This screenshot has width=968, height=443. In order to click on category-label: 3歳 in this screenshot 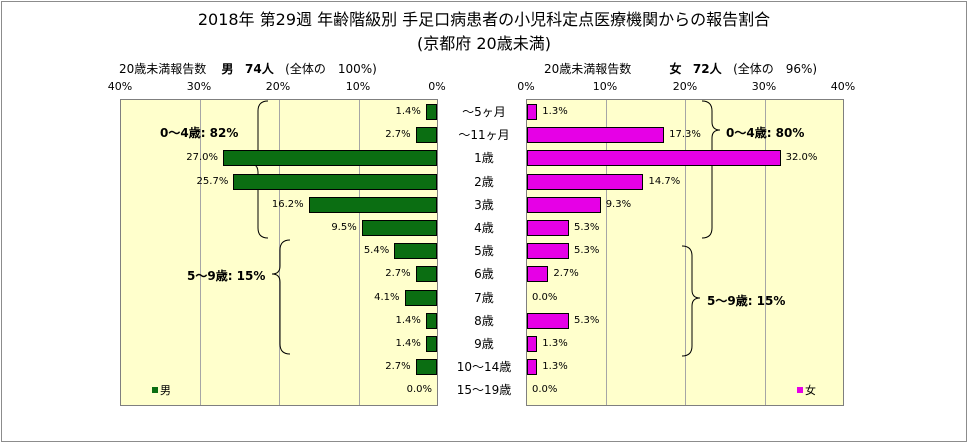, I will do `click(484, 204)`.